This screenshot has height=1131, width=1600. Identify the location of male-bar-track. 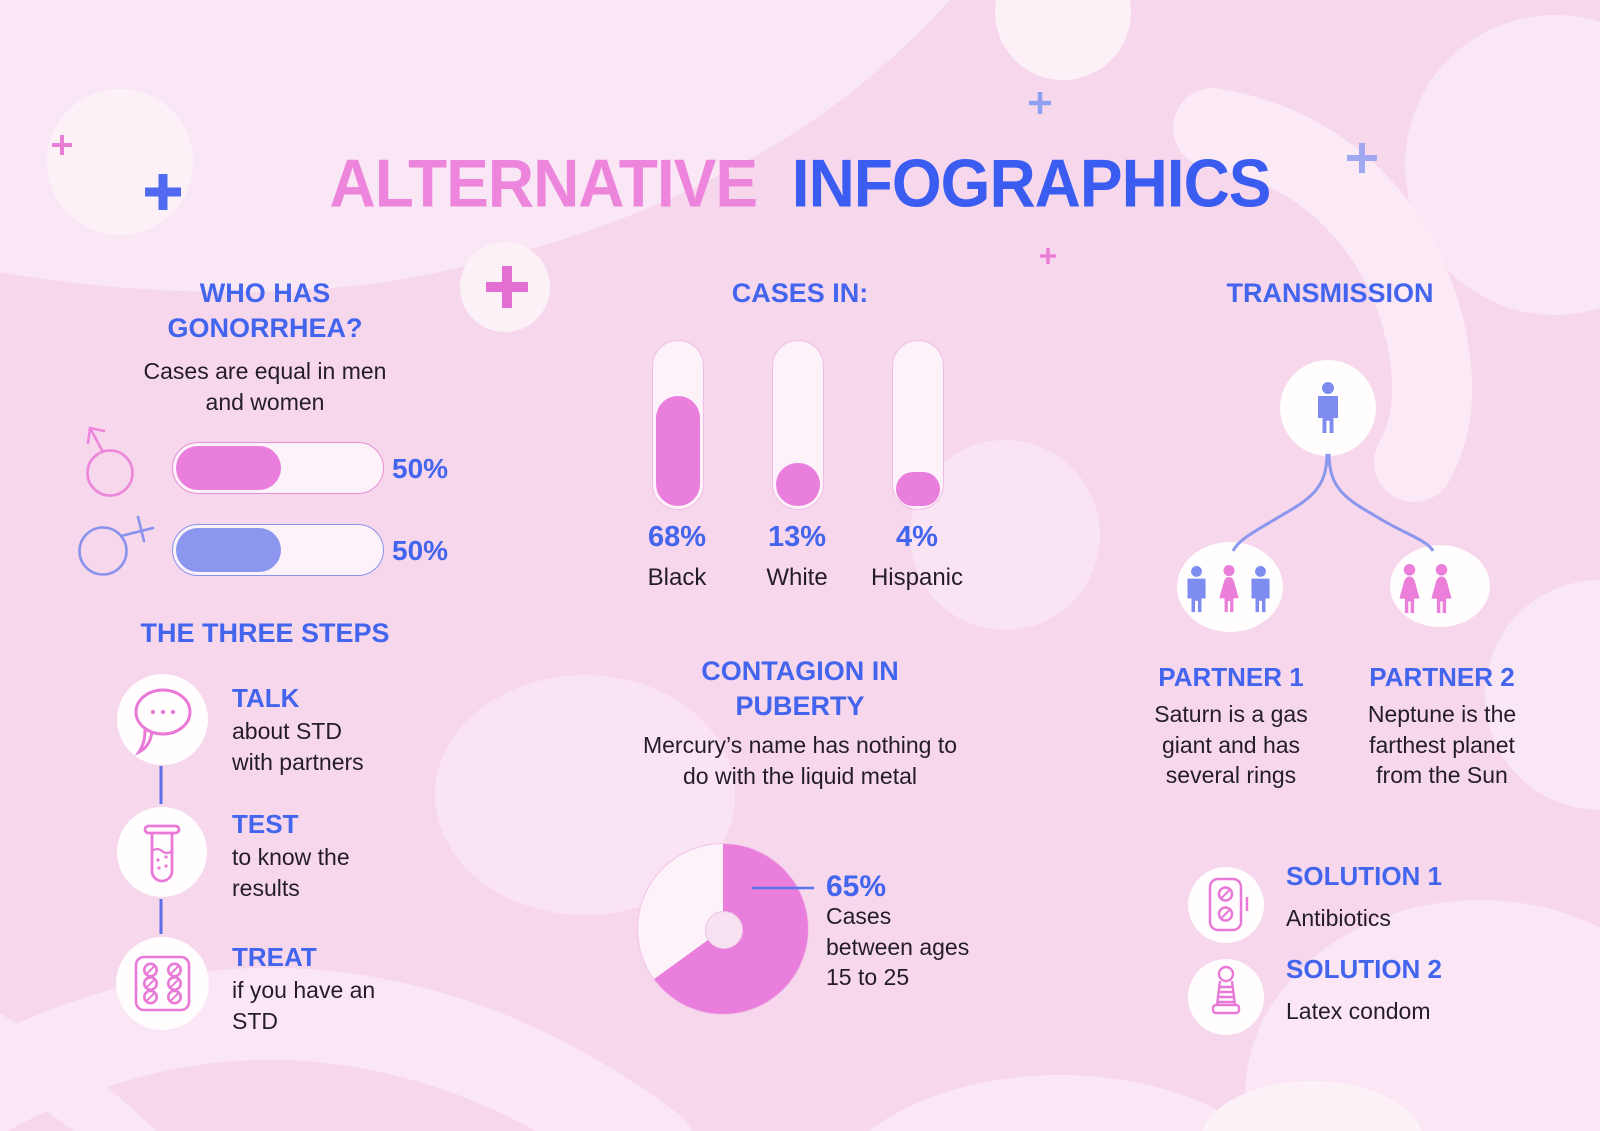
(278, 468).